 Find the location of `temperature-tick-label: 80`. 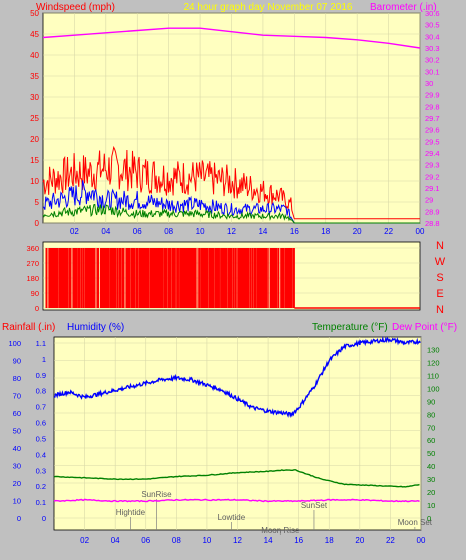

temperature-tick-label: 80 is located at coordinates (431, 414).